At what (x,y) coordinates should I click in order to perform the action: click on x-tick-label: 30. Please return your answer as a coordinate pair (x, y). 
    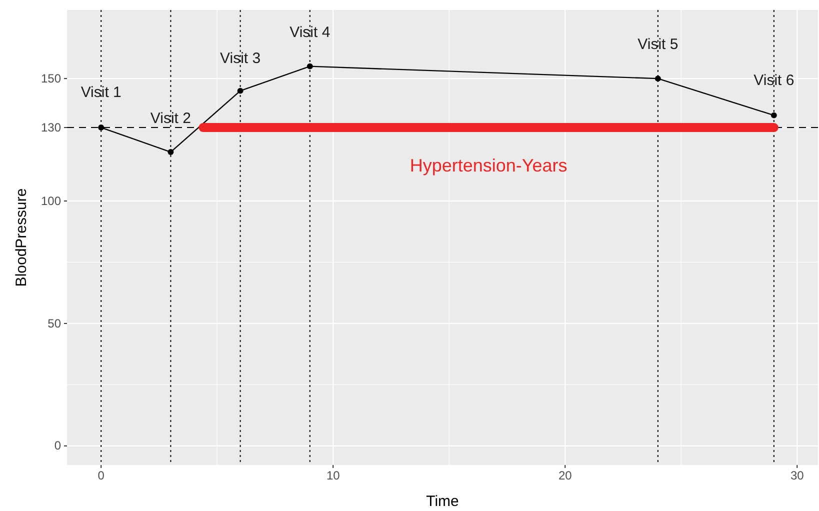
    Looking at the image, I should click on (797, 475).